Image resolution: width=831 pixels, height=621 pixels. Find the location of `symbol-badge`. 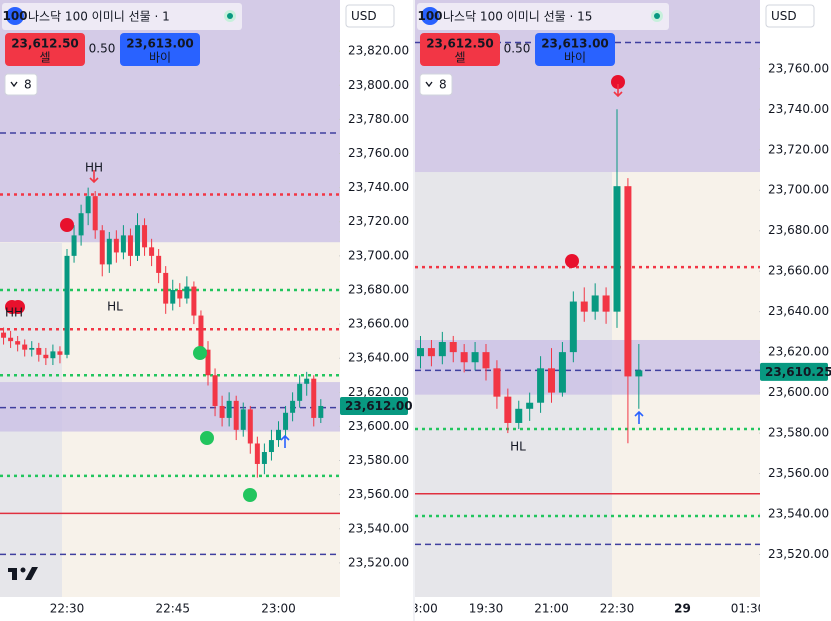

symbol-badge is located at coordinates (430, 16).